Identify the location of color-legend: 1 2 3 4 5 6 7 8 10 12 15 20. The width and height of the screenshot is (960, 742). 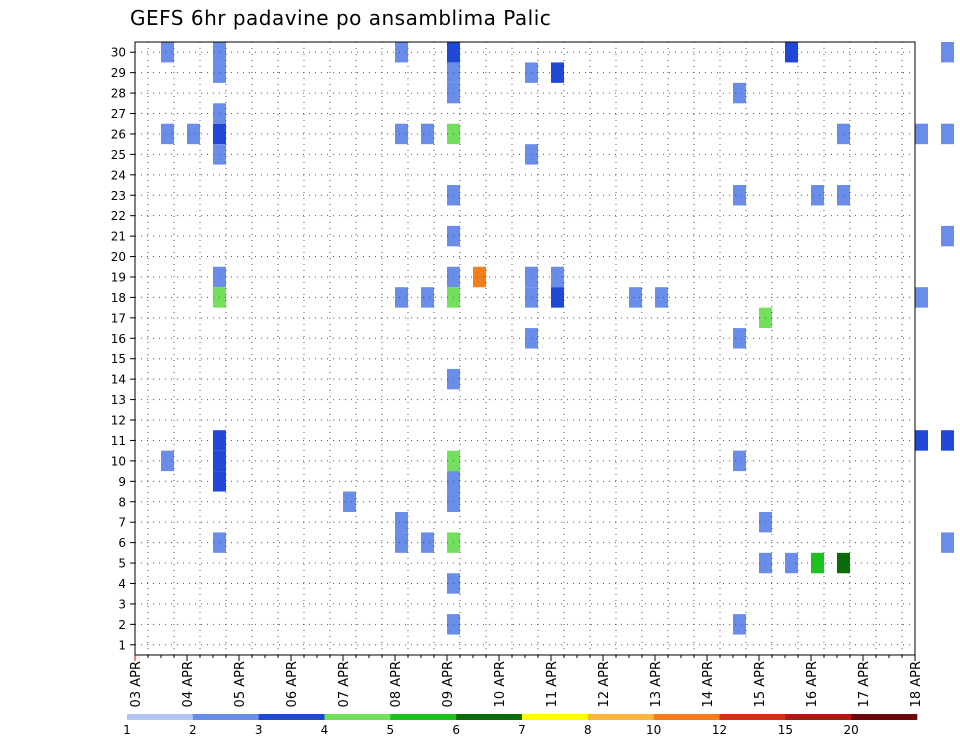
(520, 725).